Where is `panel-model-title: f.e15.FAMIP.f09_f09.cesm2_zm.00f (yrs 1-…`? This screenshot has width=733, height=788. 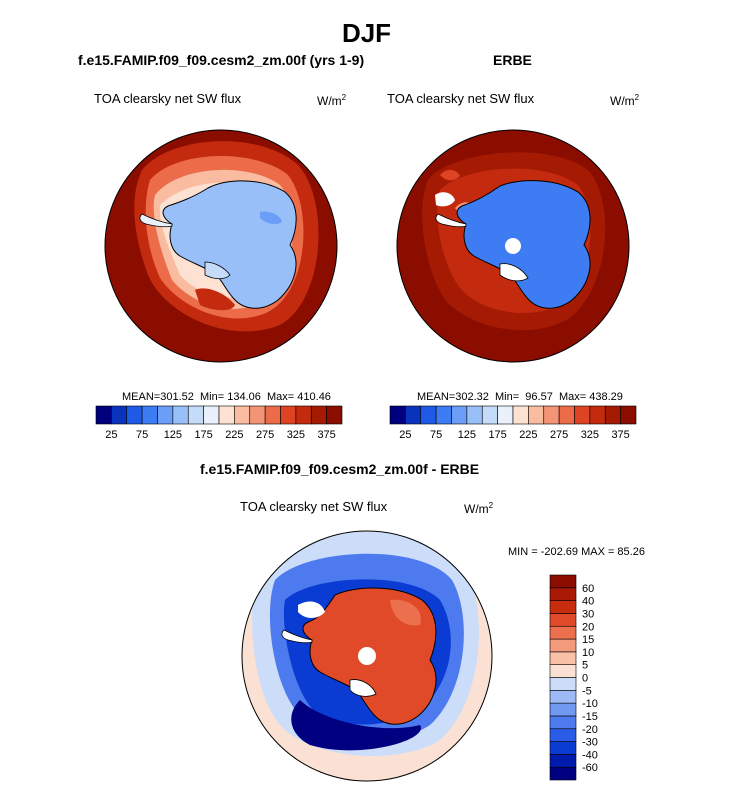 panel-model-title: f.e15.FAMIP.f09_f09.cesm2_zm.00f (yrs 1-… is located at coordinates (221, 60).